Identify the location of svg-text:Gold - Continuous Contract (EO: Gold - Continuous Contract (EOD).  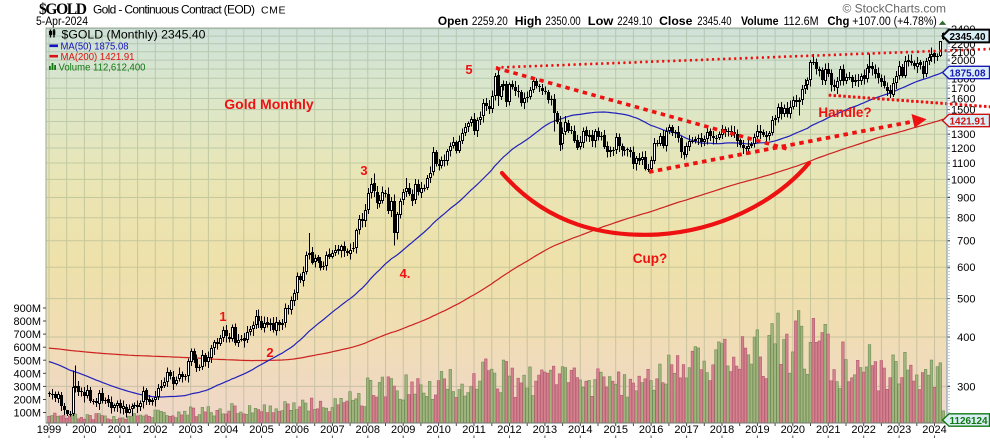
(174, 10).